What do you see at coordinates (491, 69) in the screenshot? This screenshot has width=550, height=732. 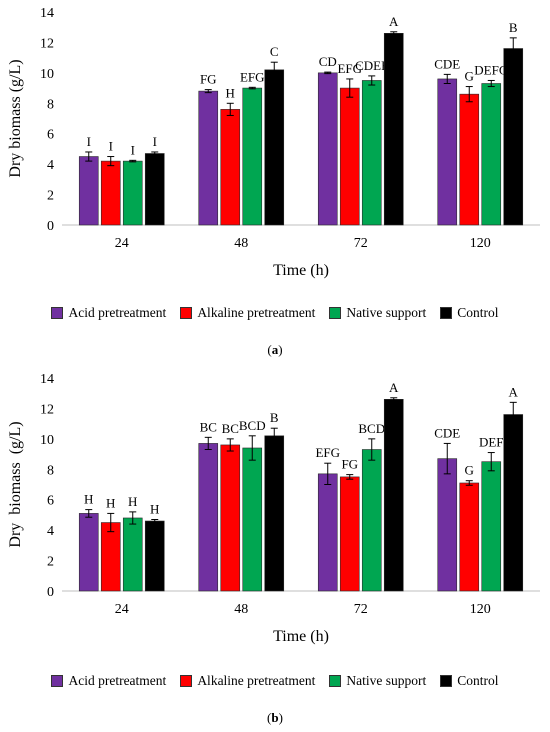 I see `significance-label: DEFG` at bounding box center [491, 69].